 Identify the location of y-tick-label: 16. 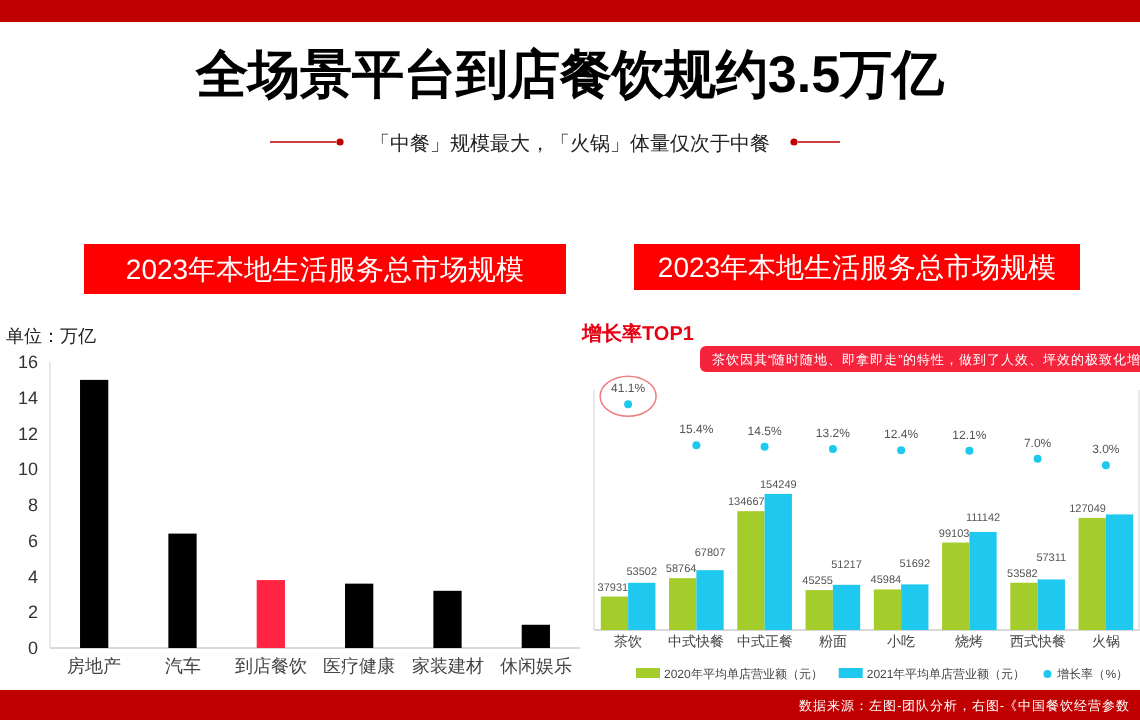
(27, 362).